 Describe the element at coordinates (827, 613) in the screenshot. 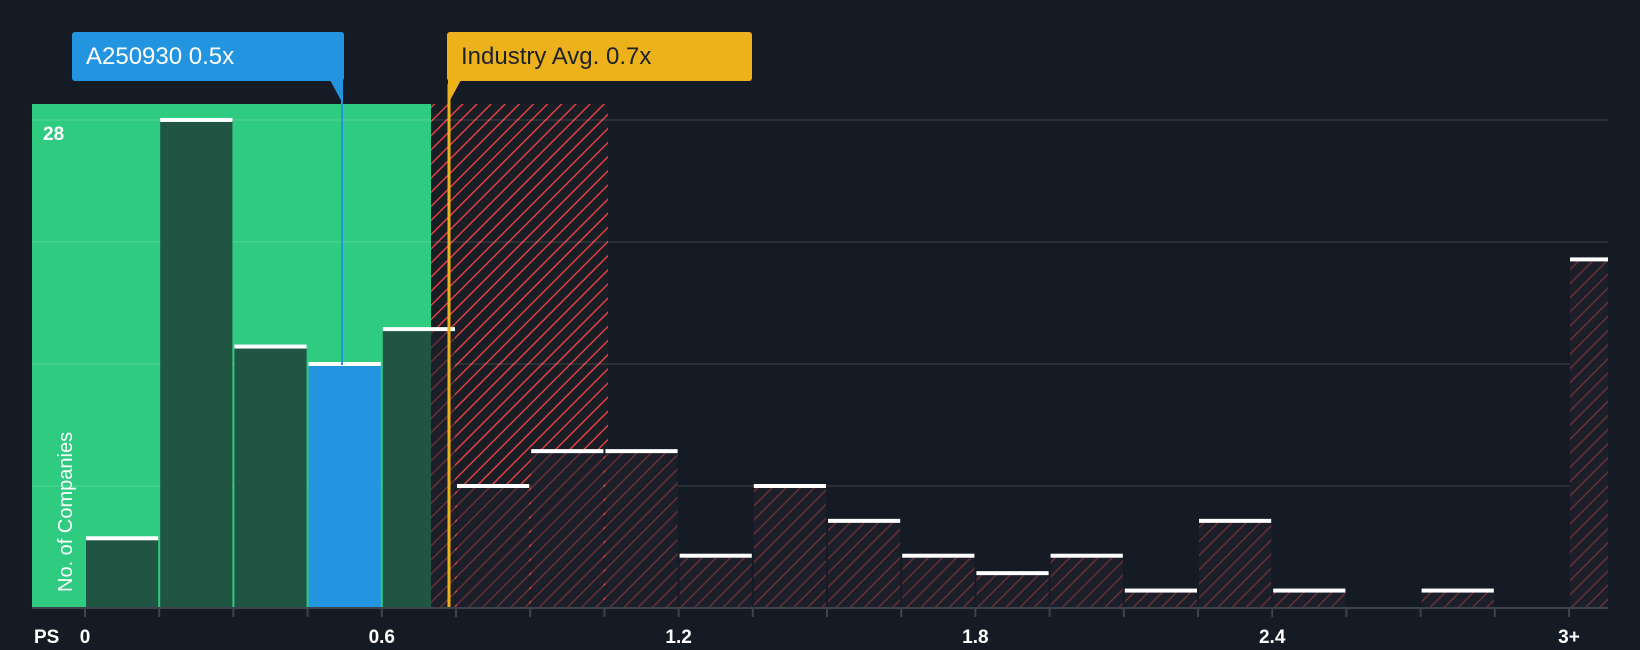

I see `x-axis-ticks` at that location.